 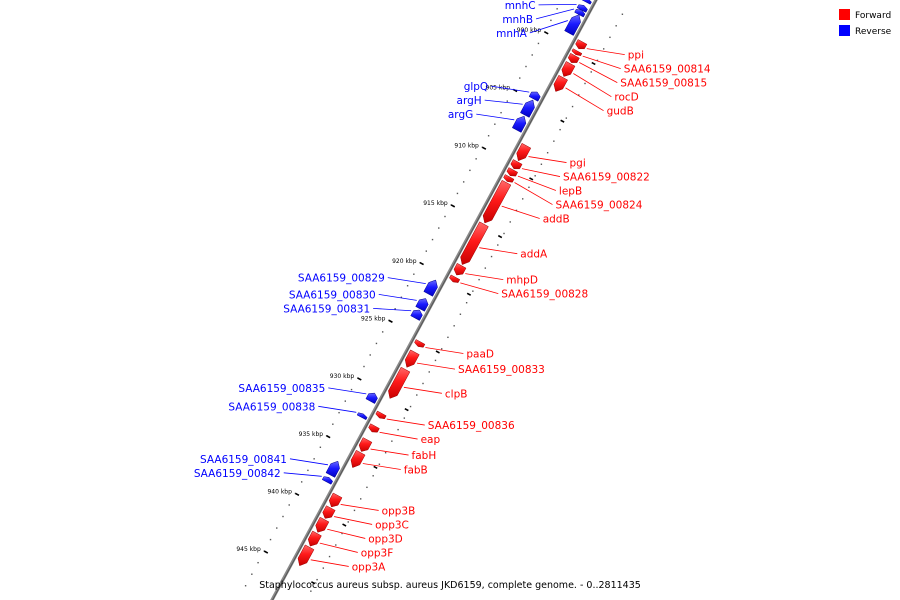 I want to click on tick-label: 935 kbp, so click(x=311, y=434).